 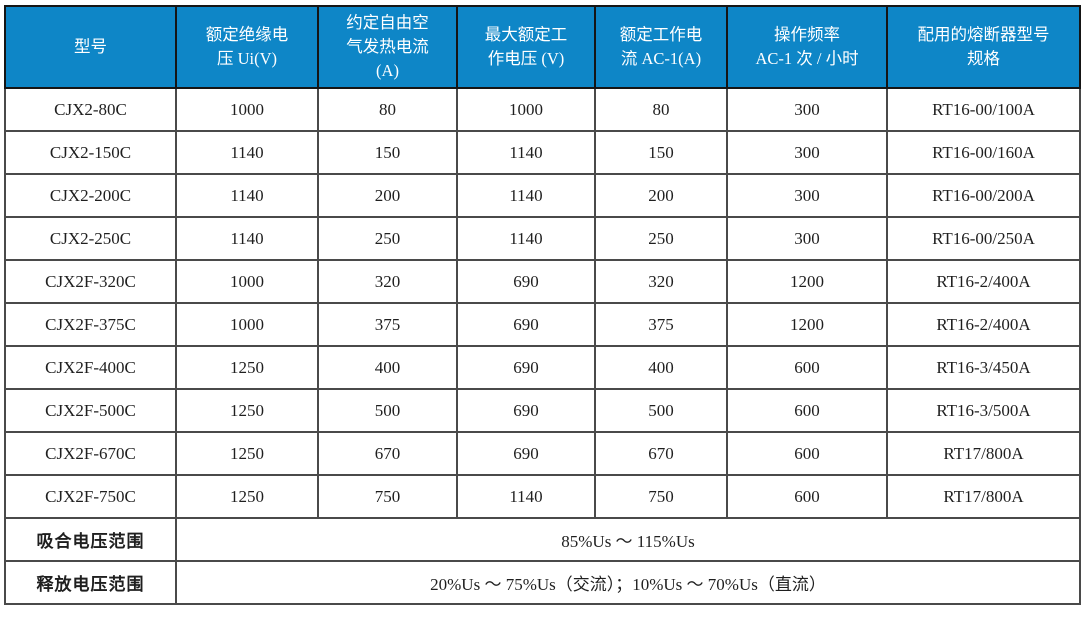 I want to click on table-row: CJX2F-670C 1250 670 690 670 600 RT17/800A, so click(x=542, y=453).